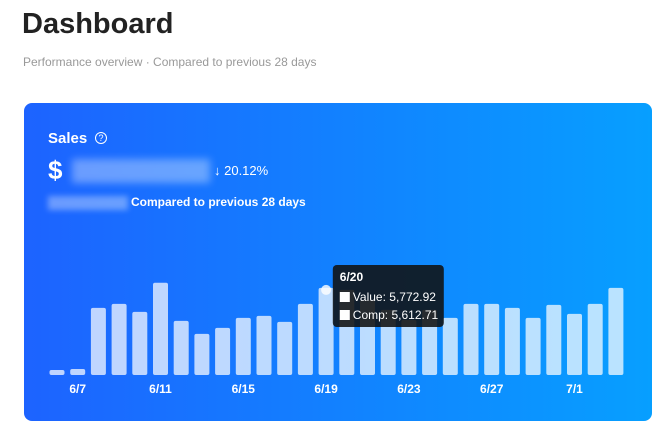  Describe the element at coordinates (98, 24) in the screenshot. I see `page-title: Dashboard` at that location.